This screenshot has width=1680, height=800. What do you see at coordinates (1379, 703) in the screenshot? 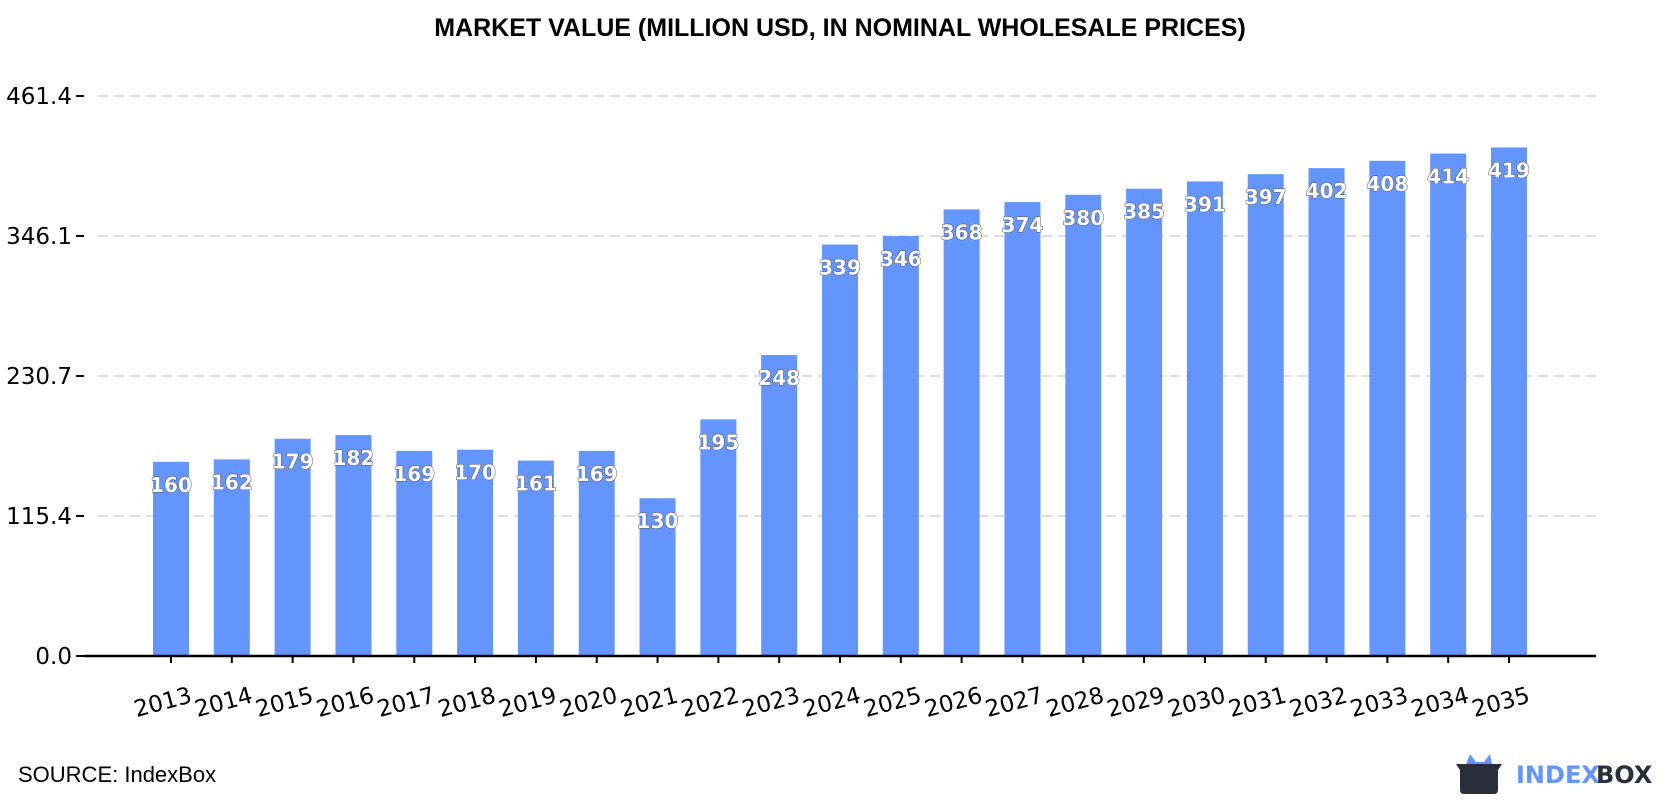
I see `x-tick-label: 2033` at bounding box center [1379, 703].